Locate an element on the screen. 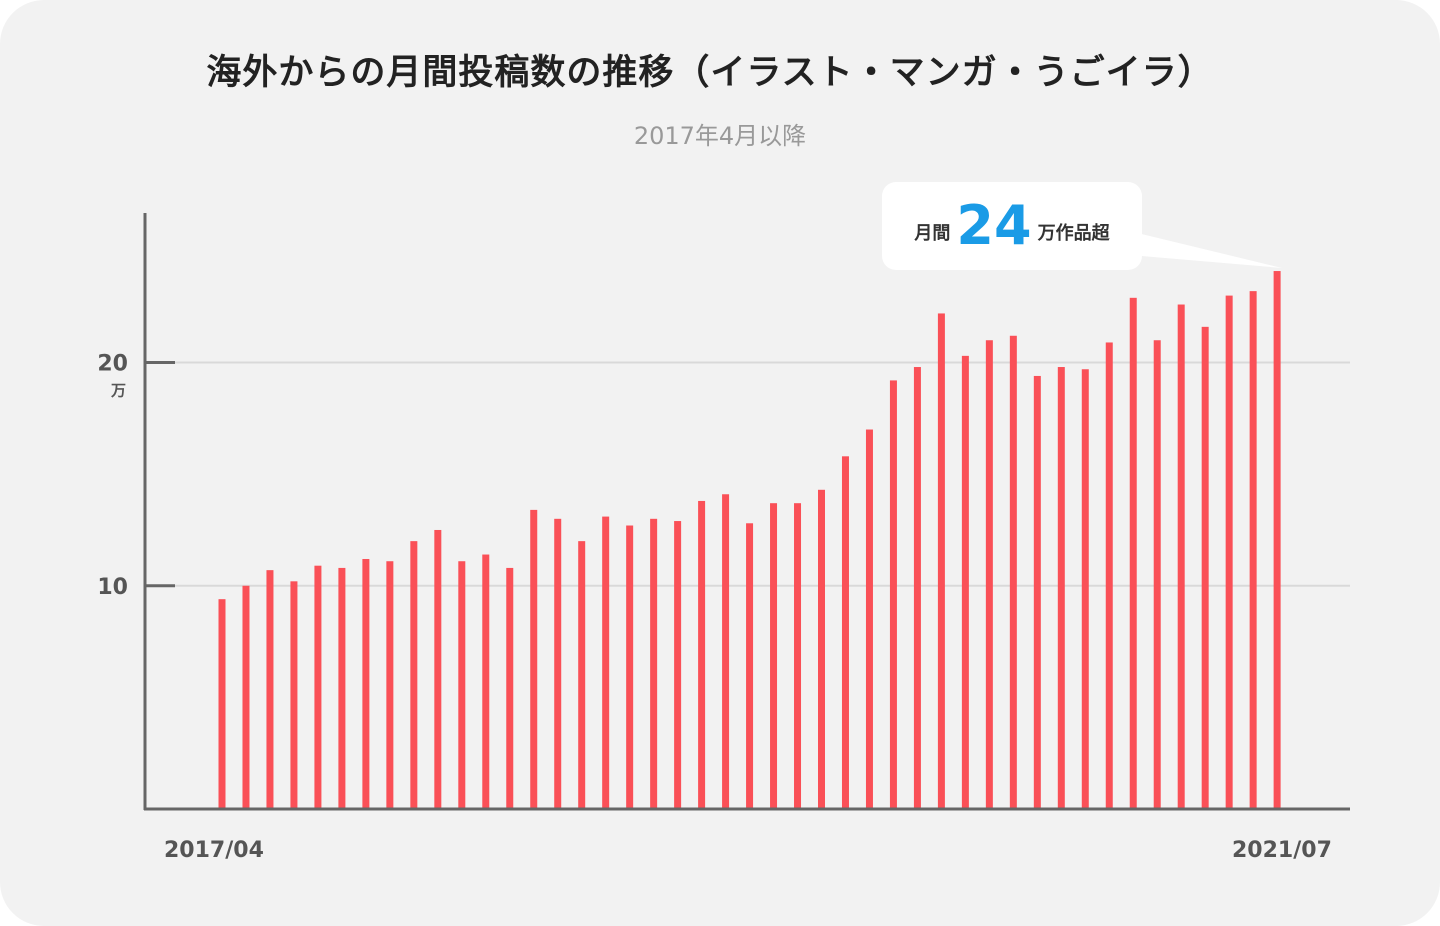 The image size is (1440, 926). x-end-label: 2021/07 is located at coordinates (1282, 850).